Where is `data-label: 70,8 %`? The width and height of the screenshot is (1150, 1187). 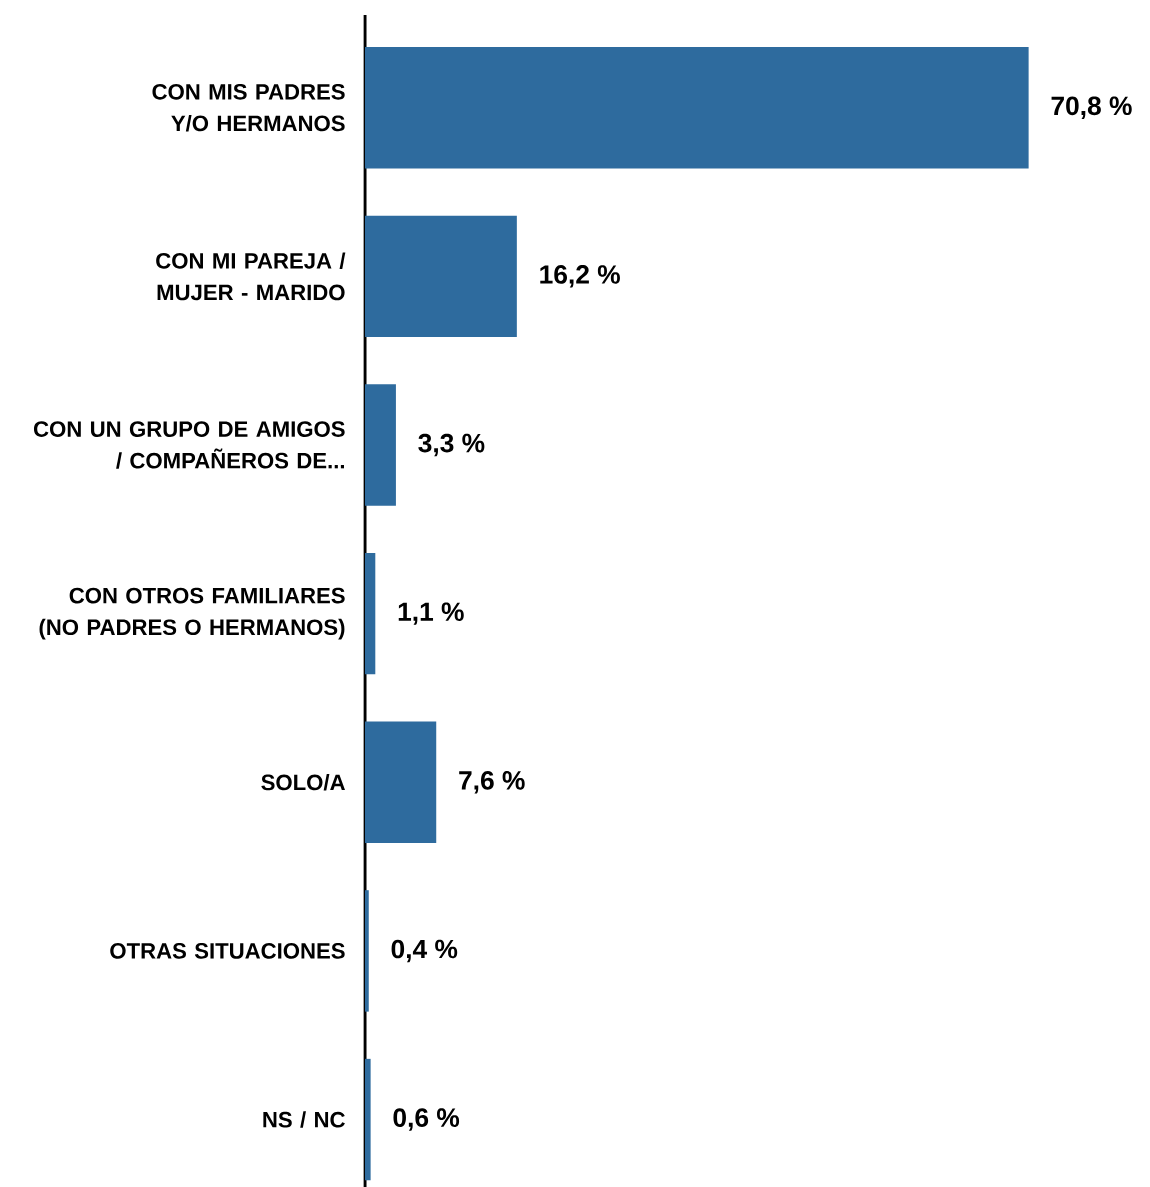
data-label: 70,8 % is located at coordinates (1091, 107).